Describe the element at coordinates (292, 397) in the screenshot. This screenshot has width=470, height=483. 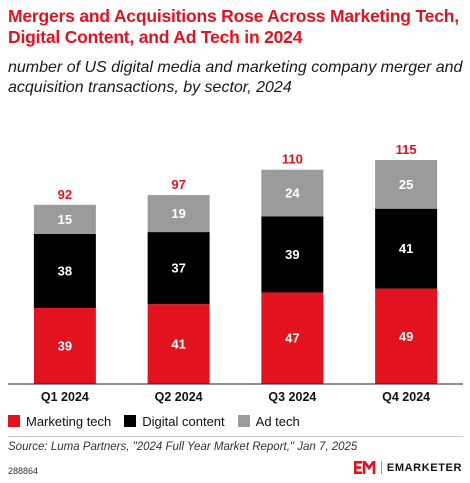
I see `x-tick-label-q3-2024: Q3 2024` at that location.